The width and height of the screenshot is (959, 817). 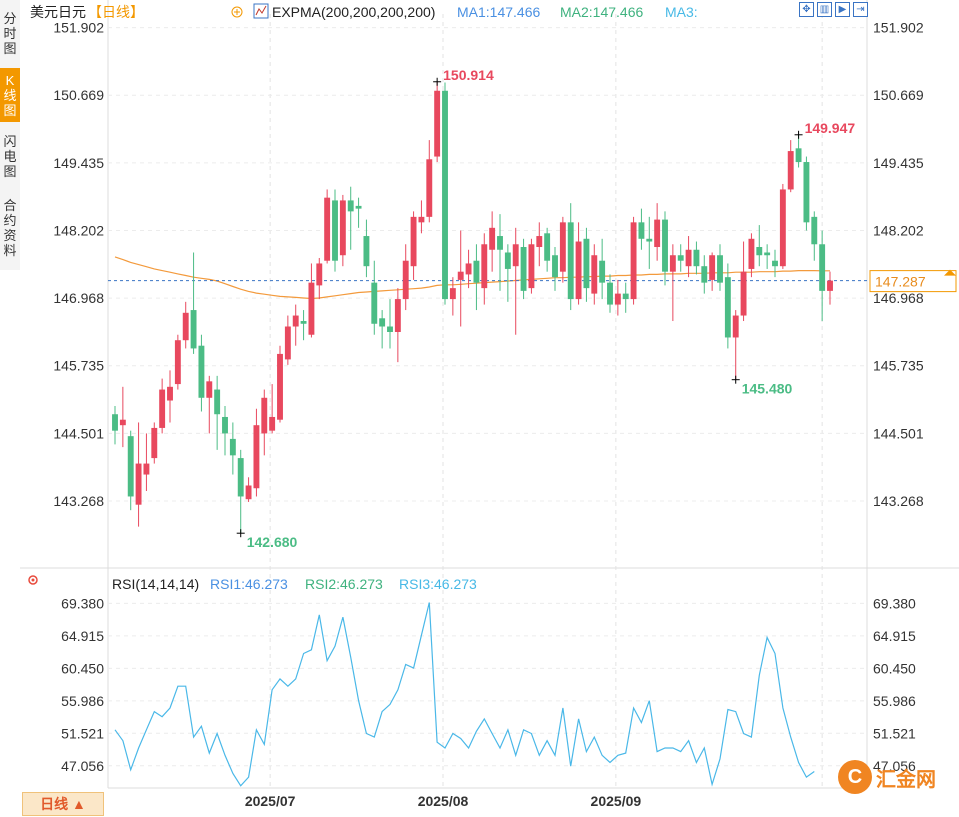 I want to click on rsi-tick-label-left: 60.450, so click(x=82, y=668).